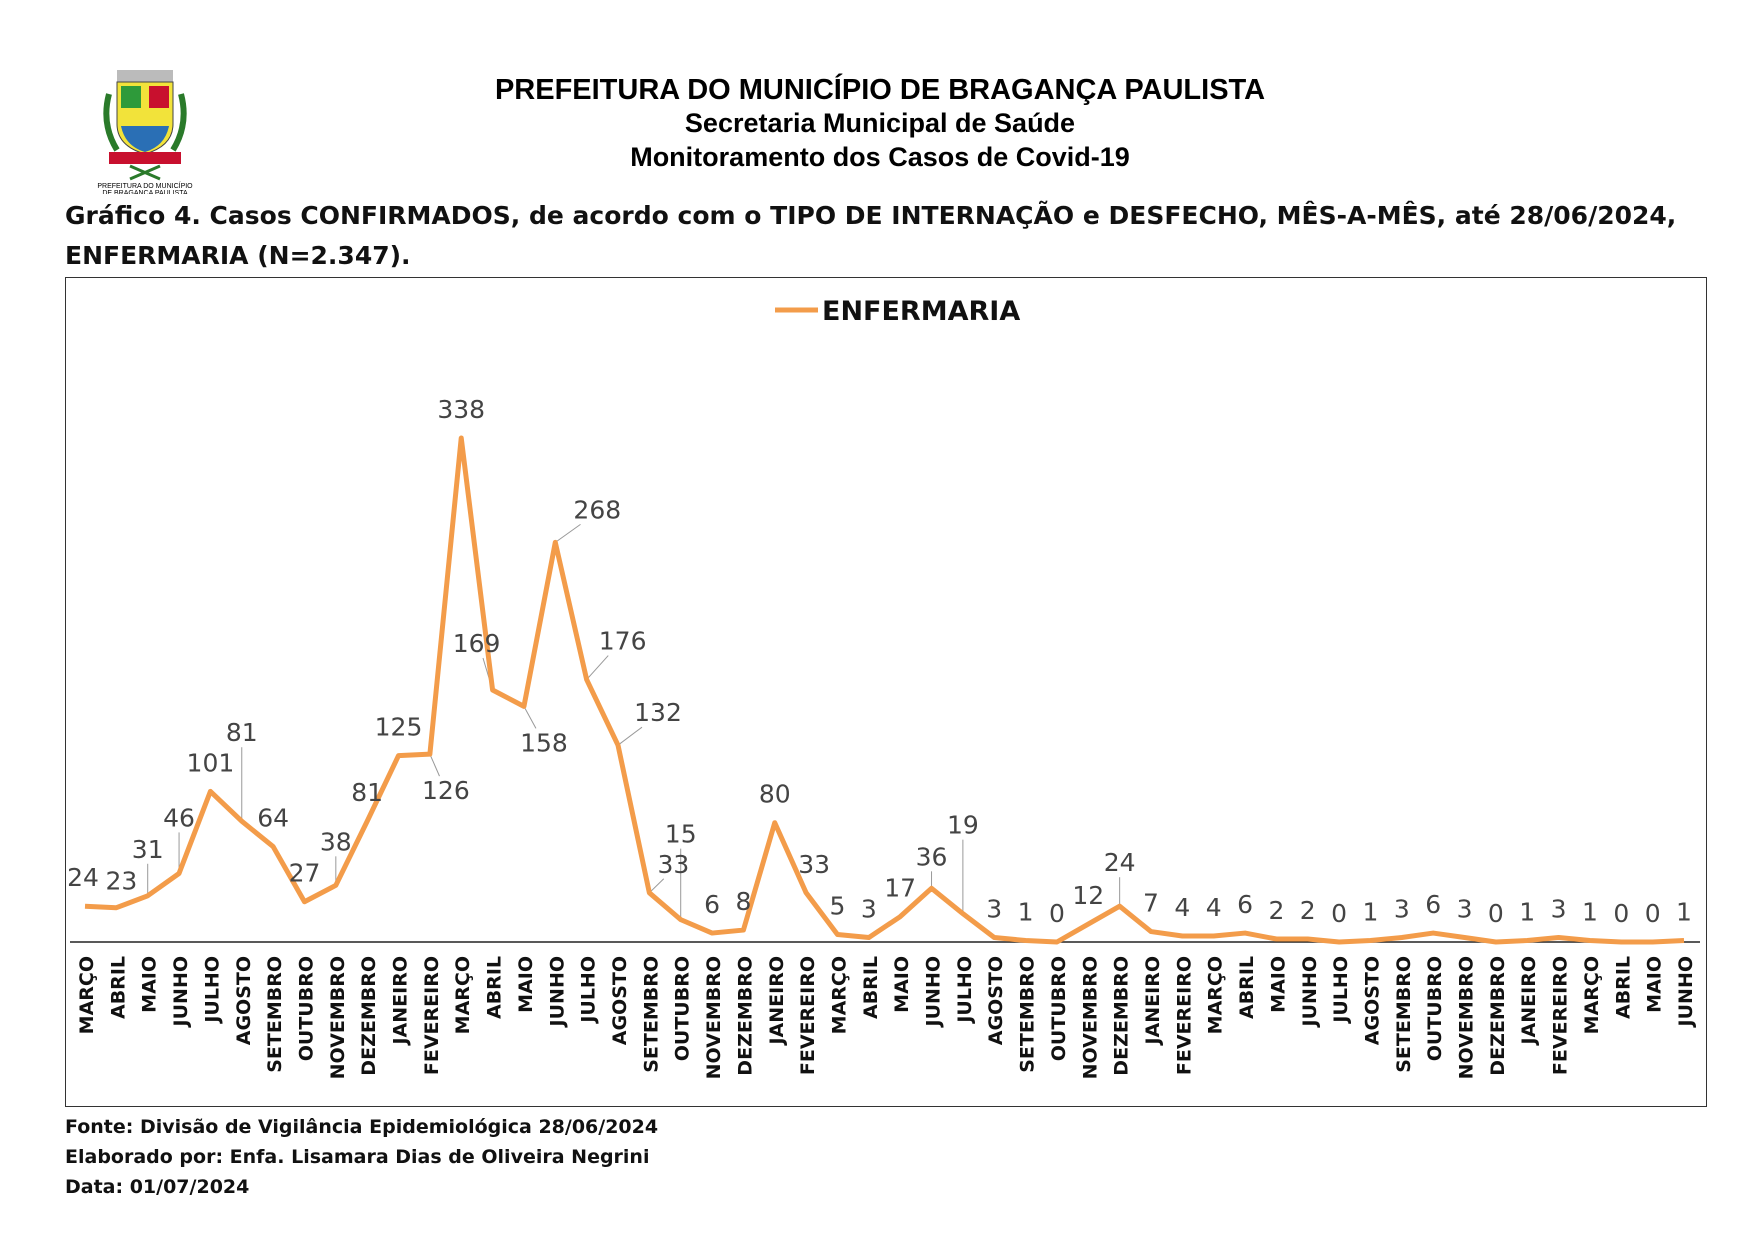 This screenshot has height=1241, width=1755. Describe the element at coordinates (597, 509) in the screenshot. I see `data-label: 268` at that location.